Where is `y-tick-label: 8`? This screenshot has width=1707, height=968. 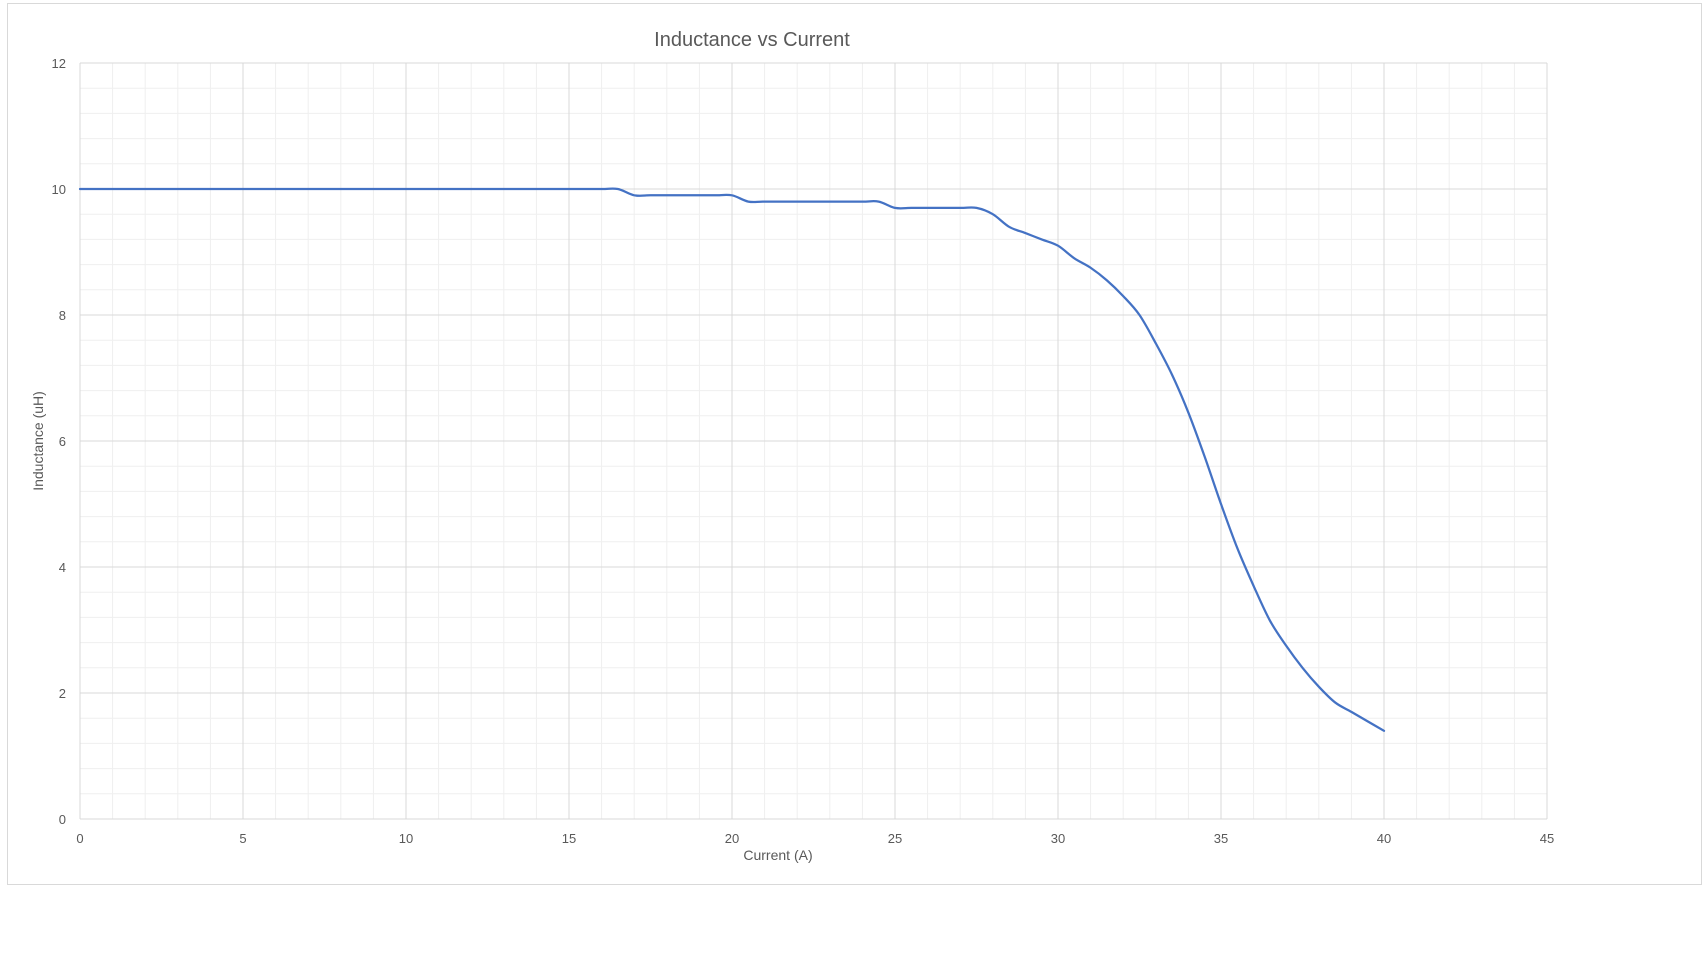 y-tick-label: 8 is located at coordinates (62, 315).